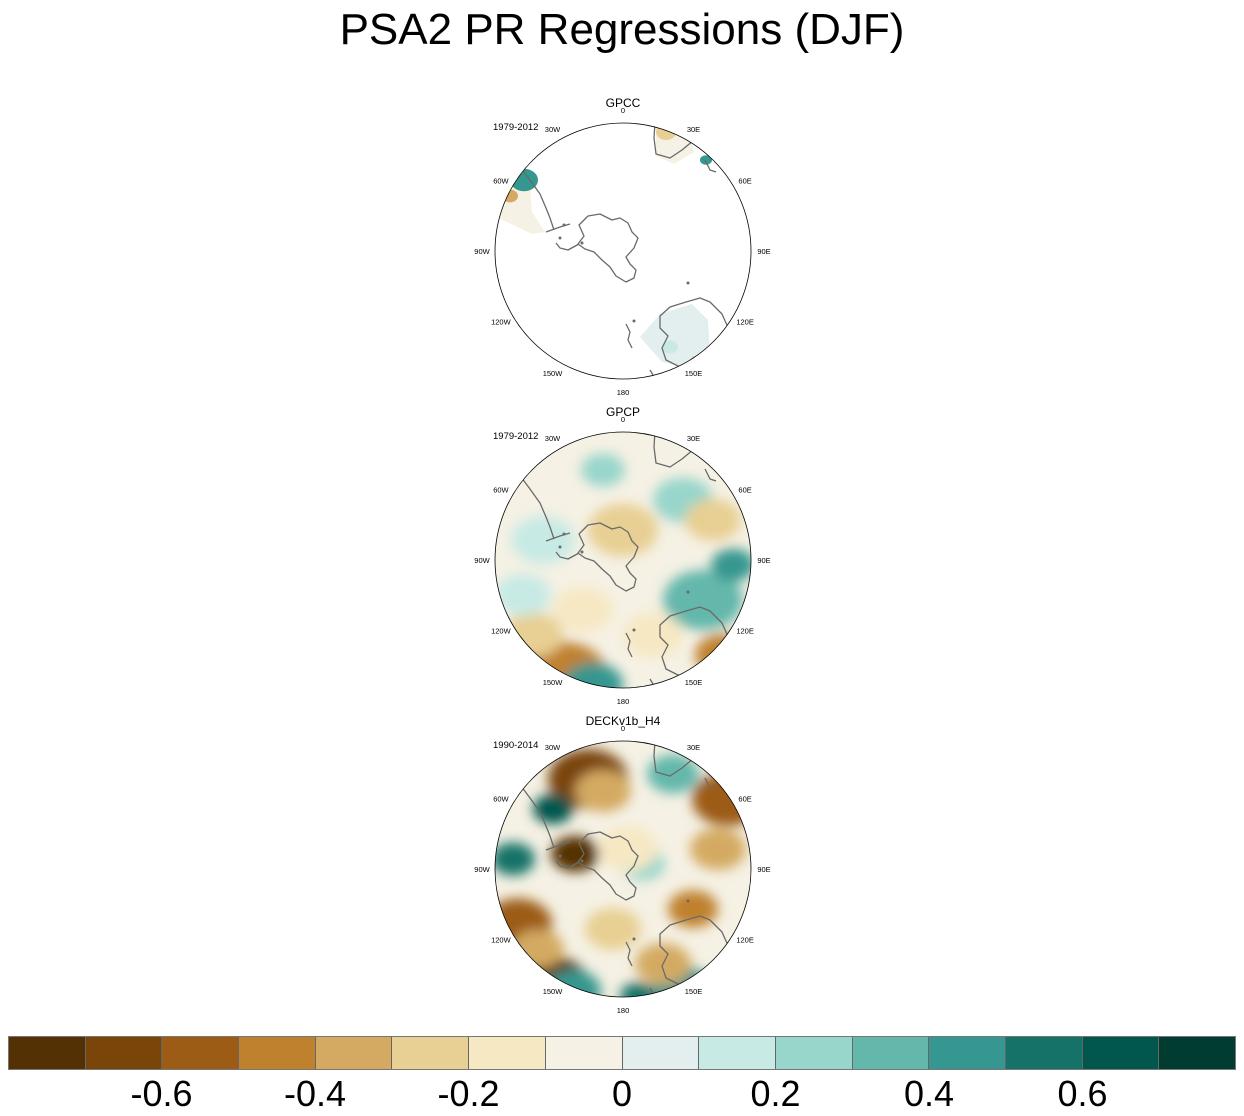 The width and height of the screenshot is (1244, 1116). What do you see at coordinates (515, 436) in the screenshot?
I see `panel-period: 1979-2012` at bounding box center [515, 436].